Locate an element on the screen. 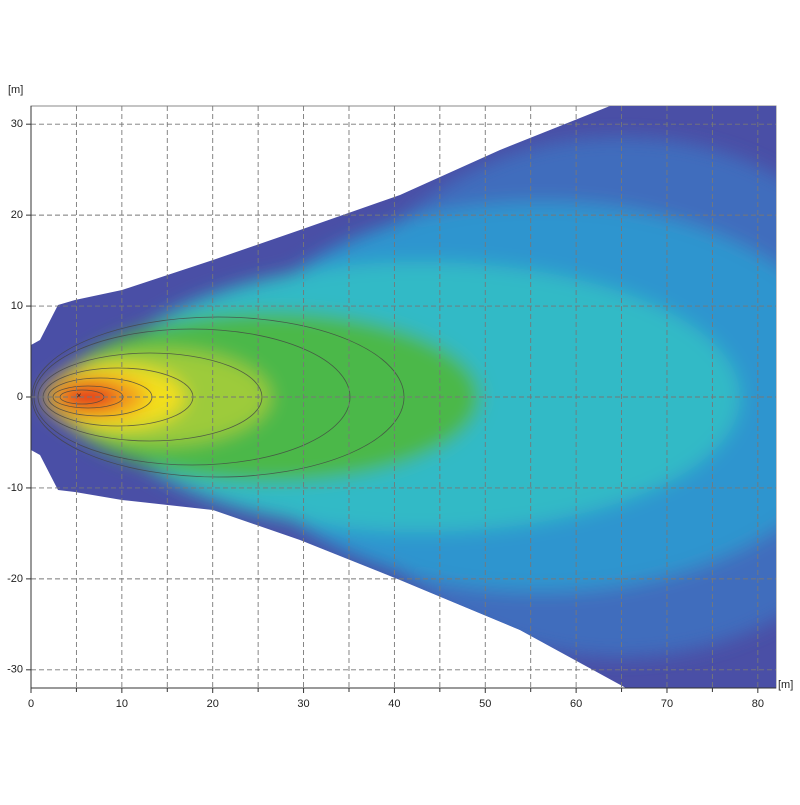 The width and height of the screenshot is (800, 805). x-tick-label: 60 is located at coordinates (576, 704).